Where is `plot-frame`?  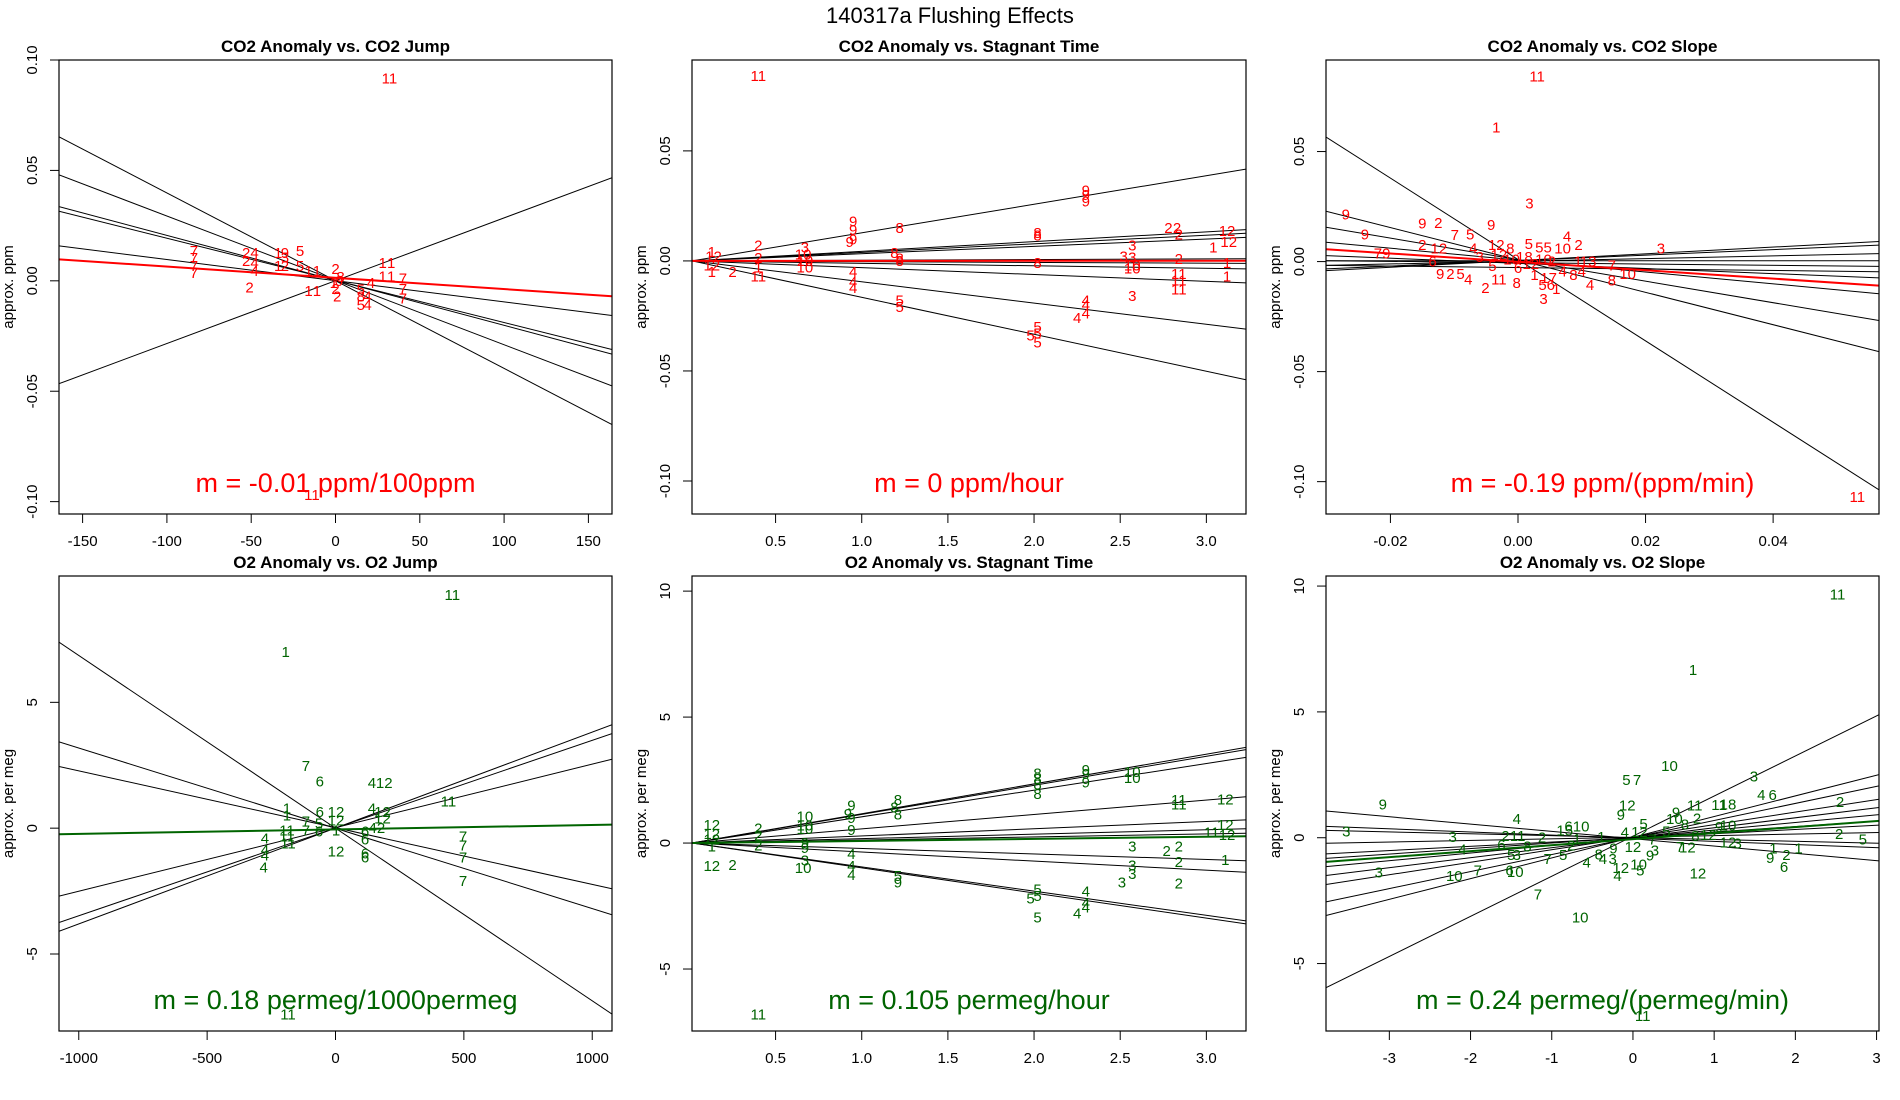 plot-frame is located at coordinates (335, 287).